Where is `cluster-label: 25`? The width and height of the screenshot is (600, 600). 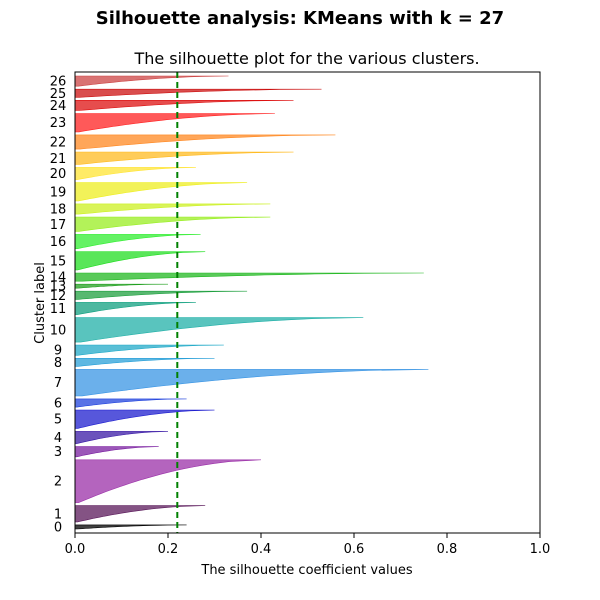
cluster-label: 25 is located at coordinates (58, 94).